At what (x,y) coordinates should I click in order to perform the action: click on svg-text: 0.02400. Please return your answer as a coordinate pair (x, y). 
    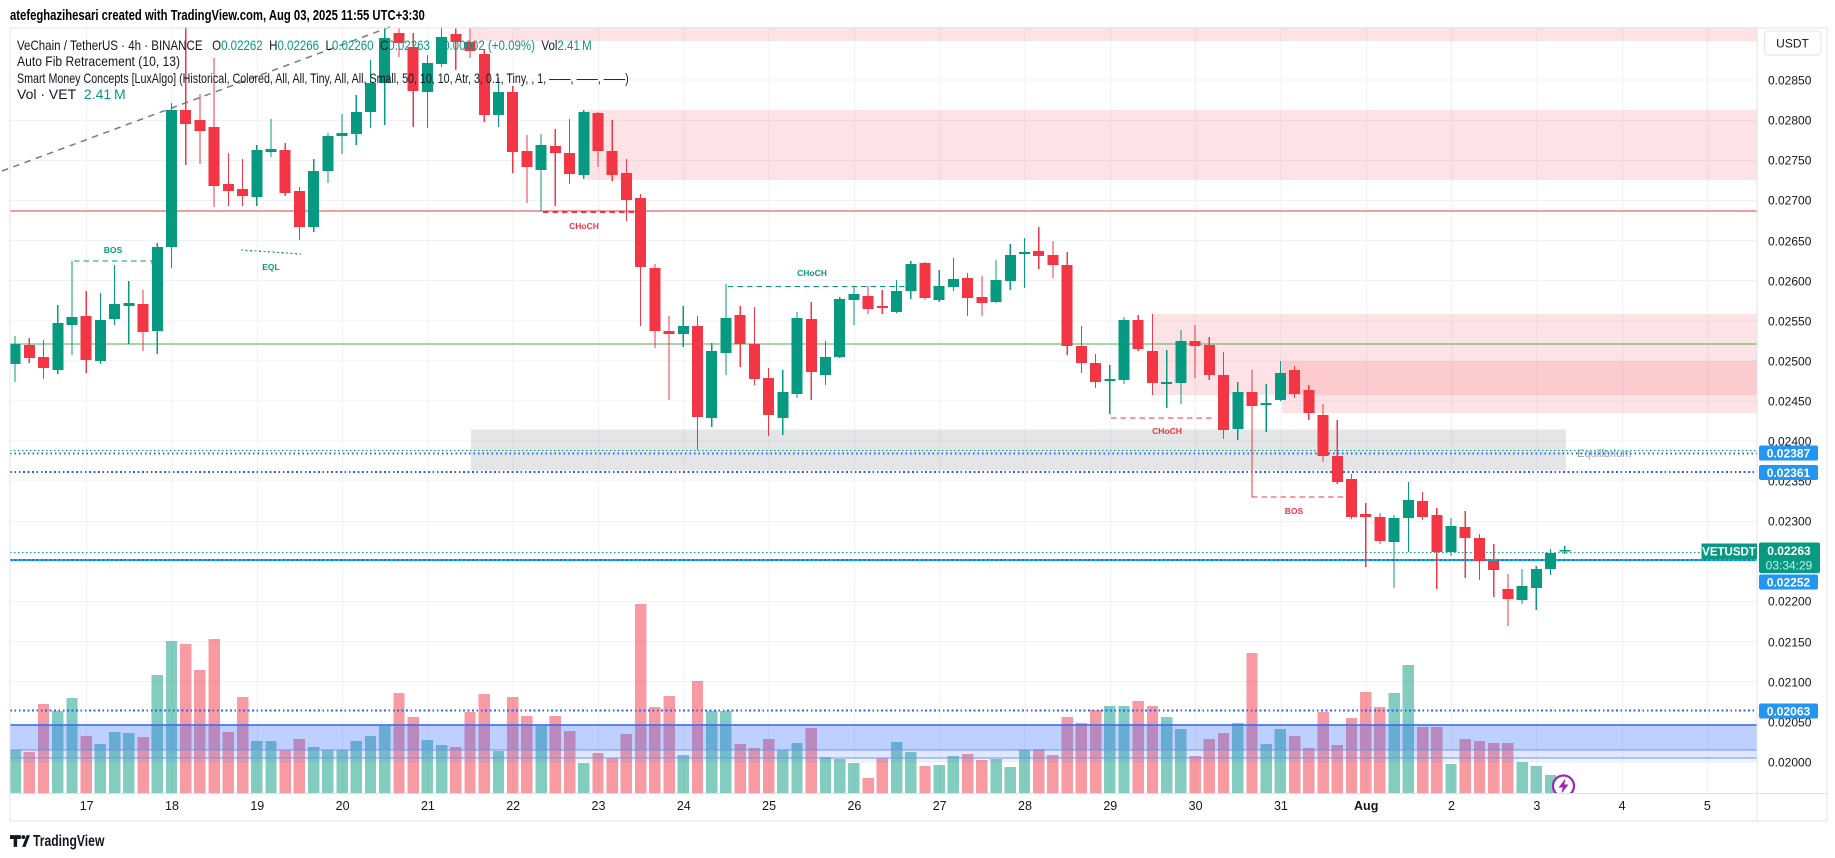
    Looking at the image, I should click on (1790, 442).